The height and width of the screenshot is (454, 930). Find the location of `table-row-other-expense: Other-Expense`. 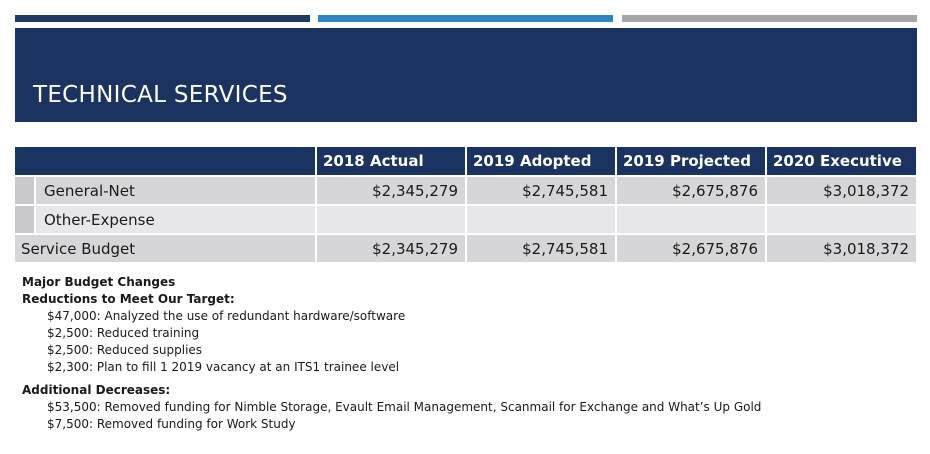

table-row-other-expense: Other-Expense is located at coordinates (466, 220).